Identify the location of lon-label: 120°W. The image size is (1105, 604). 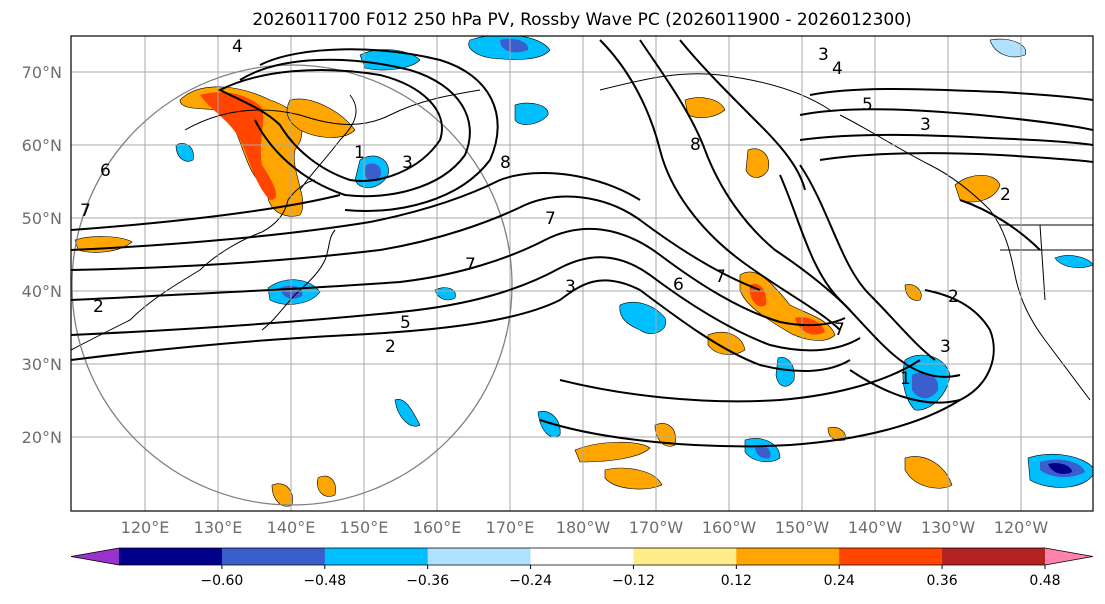
(1021, 527).